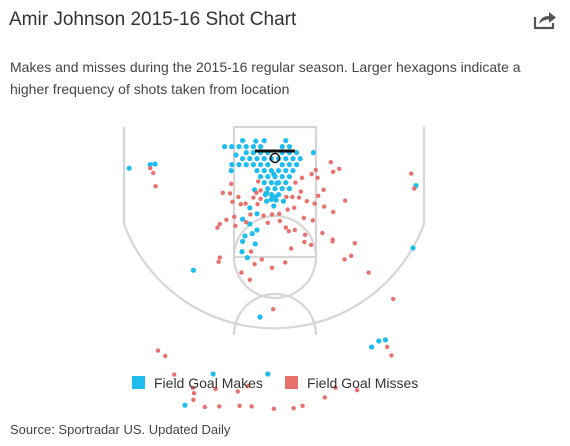 The width and height of the screenshot is (570, 446). I want to click on legend-item-misses: Field Goal Misses, so click(355, 384).